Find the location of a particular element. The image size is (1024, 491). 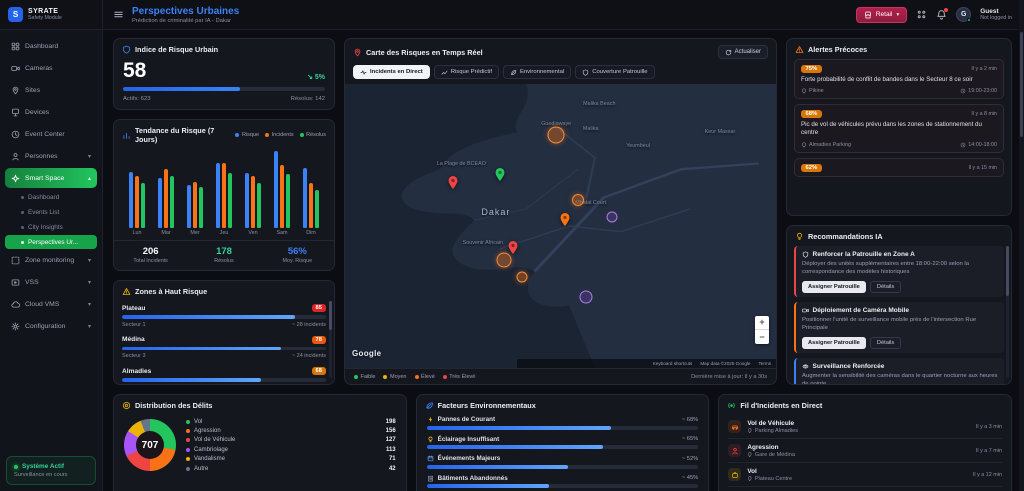

keyboard-shortcuts-link: Keyboard shortcuts is located at coordinates (672, 363).